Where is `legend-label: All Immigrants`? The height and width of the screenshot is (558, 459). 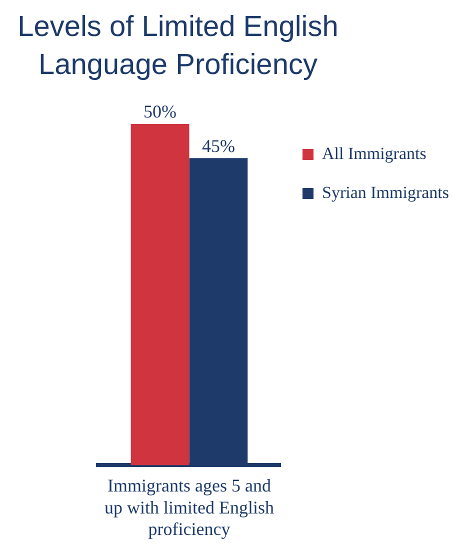 legend-label: All Immigrants is located at coordinates (374, 153).